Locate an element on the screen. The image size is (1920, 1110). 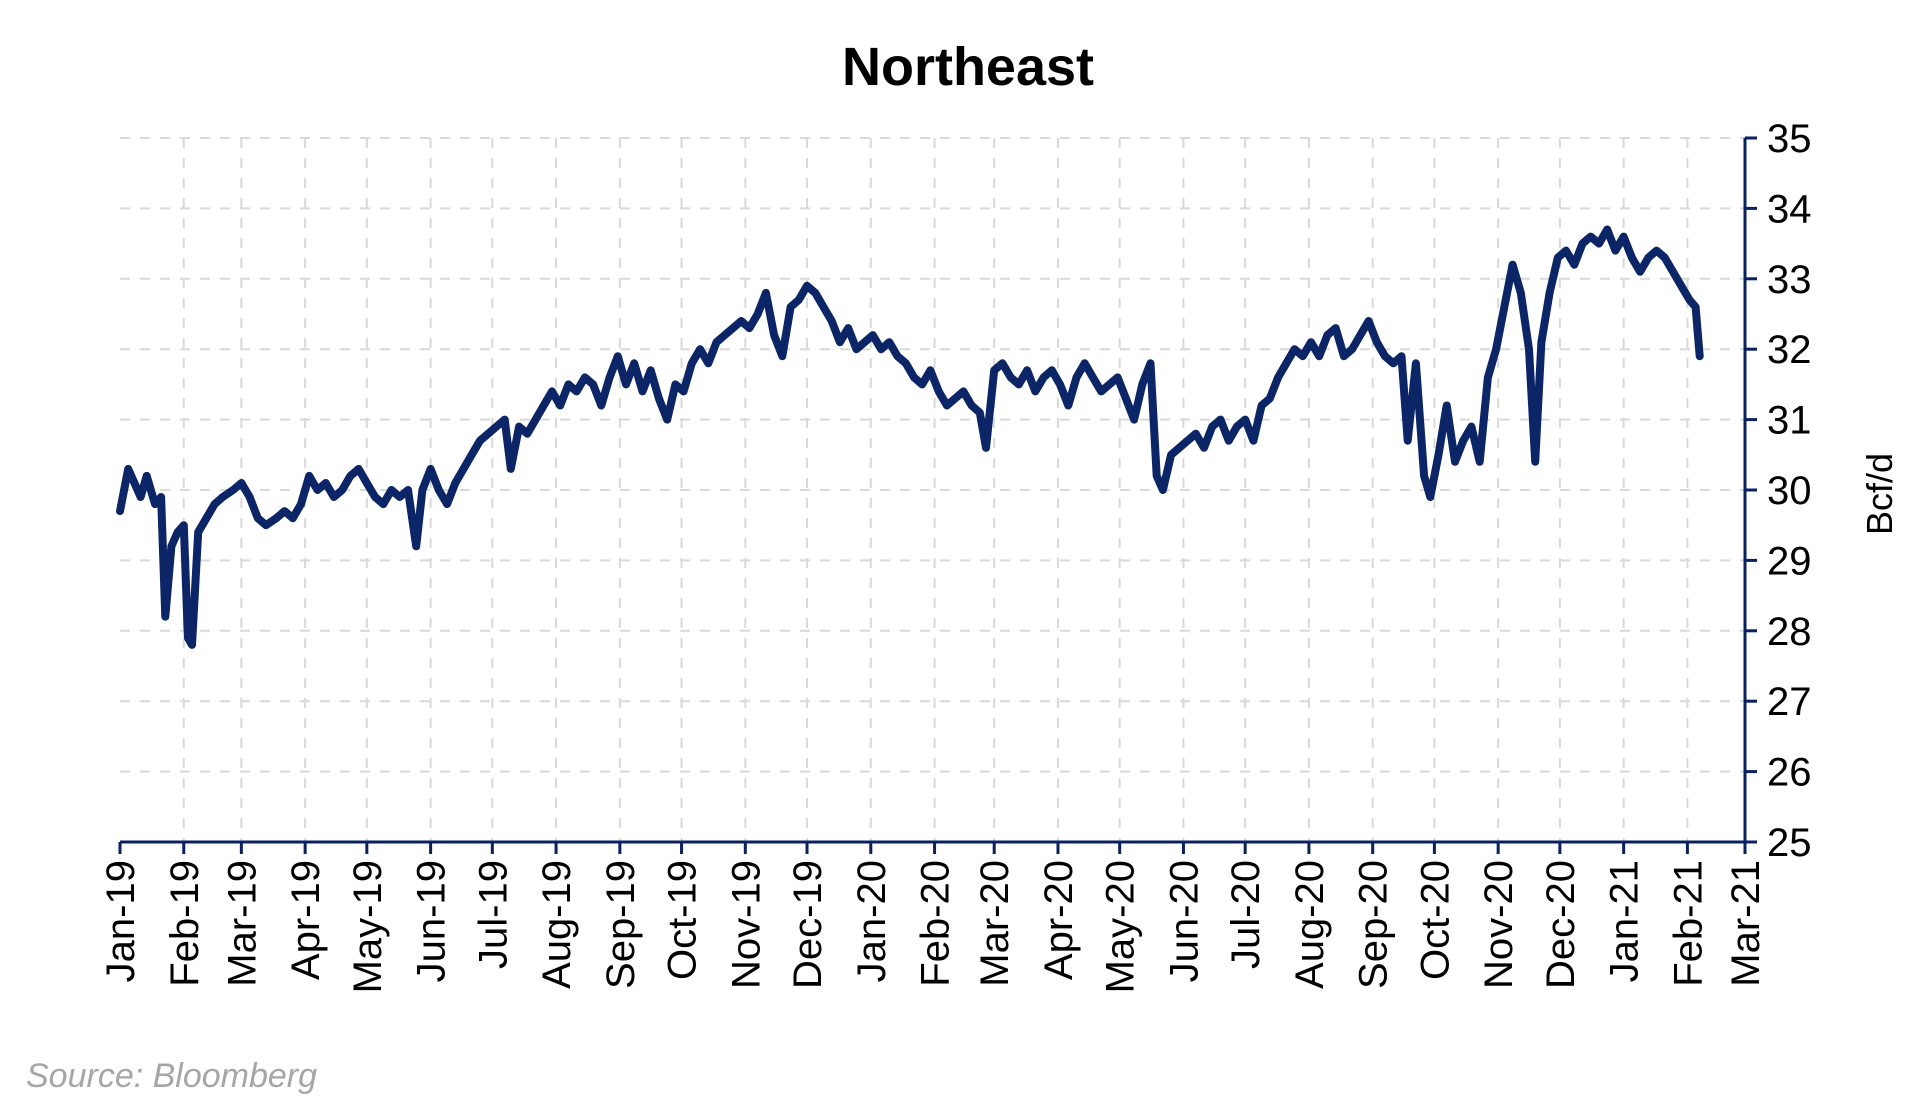
x-tick-label: Nov-20 is located at coordinates (1499, 924).